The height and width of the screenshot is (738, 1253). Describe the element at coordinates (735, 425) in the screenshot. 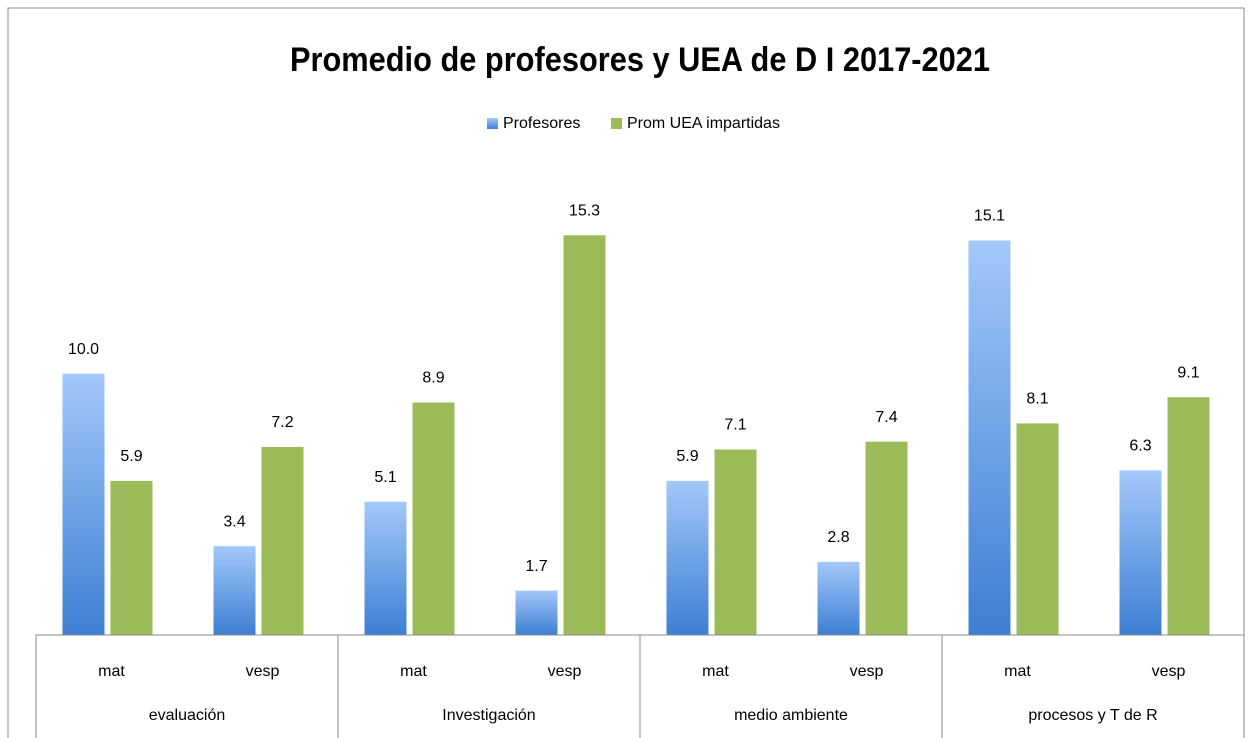

I see `data-label: 7.1` at that location.